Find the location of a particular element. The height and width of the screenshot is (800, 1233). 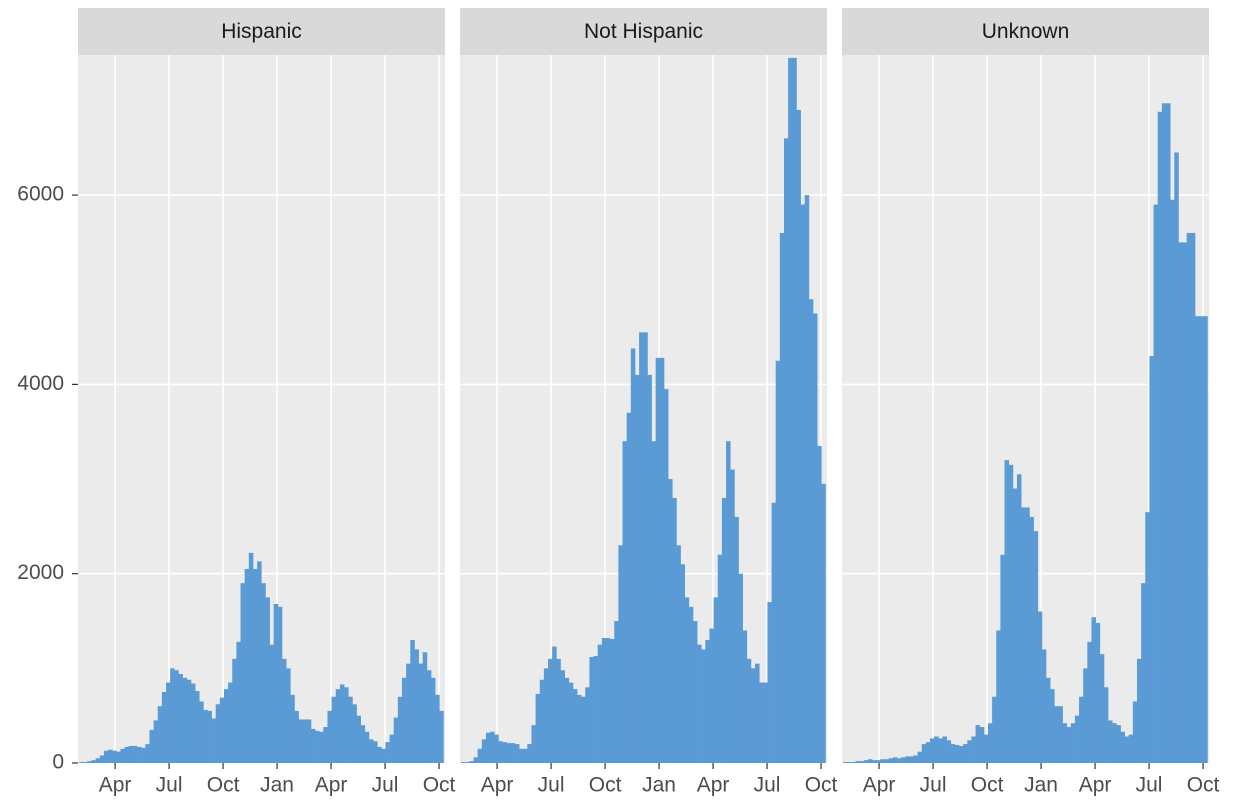

x-tick-label: Jan is located at coordinates (277, 785).